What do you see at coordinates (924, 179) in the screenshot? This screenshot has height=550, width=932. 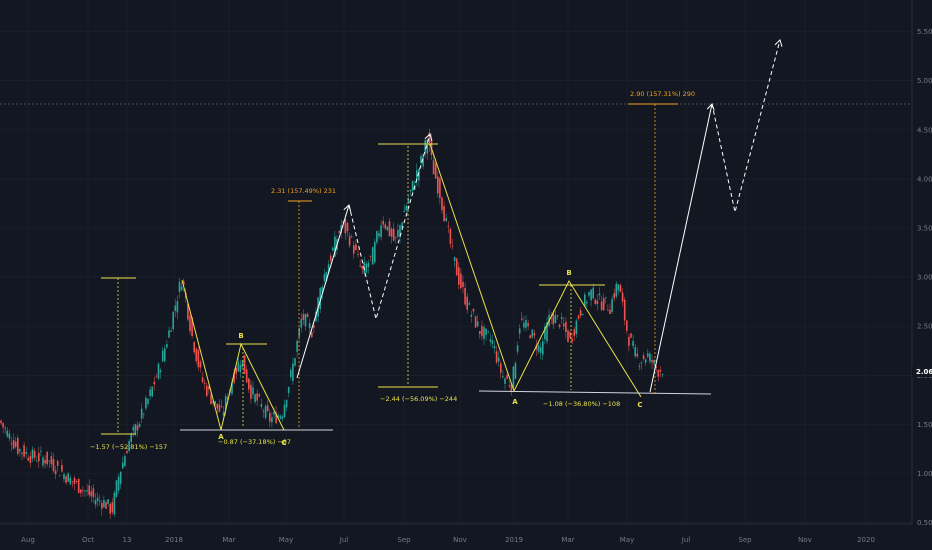 I see `y-tick-label: 4.00` at bounding box center [924, 179].